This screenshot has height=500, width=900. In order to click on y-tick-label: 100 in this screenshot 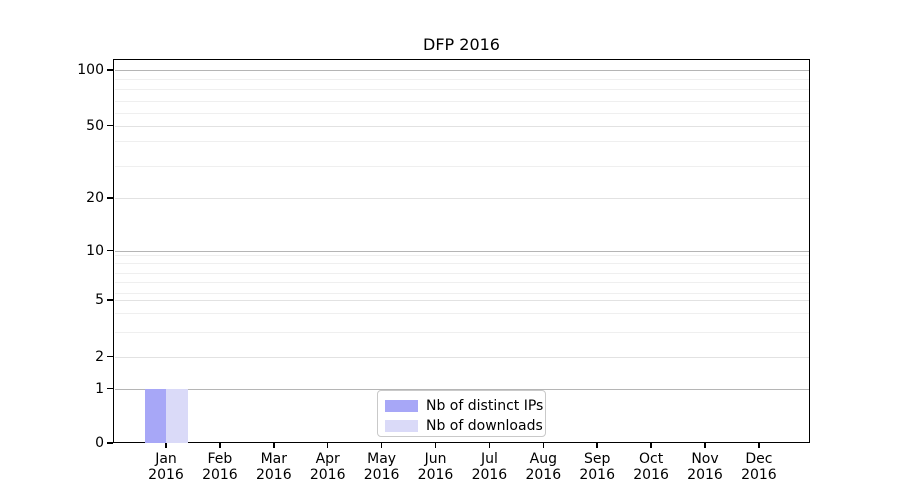, I will do `click(90, 70)`.